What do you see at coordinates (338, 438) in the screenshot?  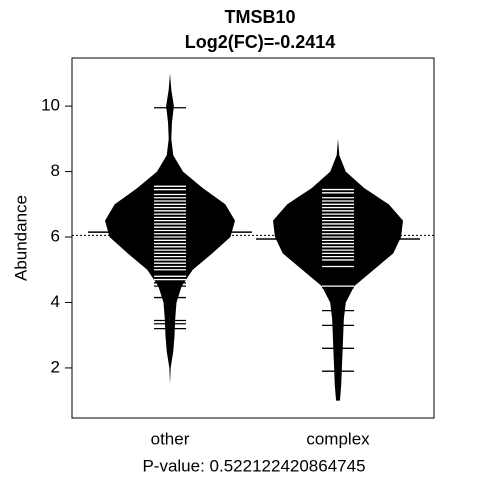 I see `x-tick-label: complex` at bounding box center [338, 438].